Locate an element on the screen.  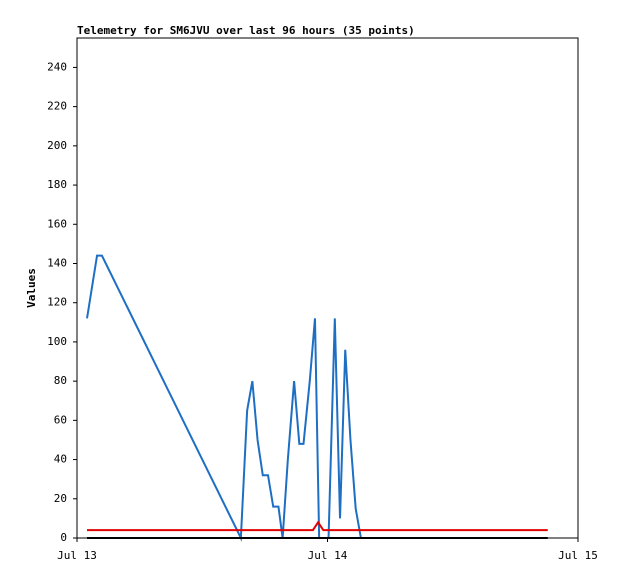
y-tick-label: 200 is located at coordinates (57, 145).